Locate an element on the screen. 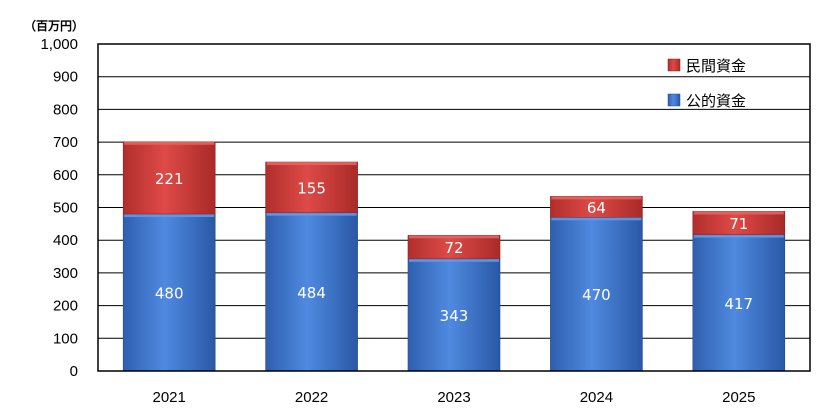  data-label: 72 is located at coordinates (453, 248).